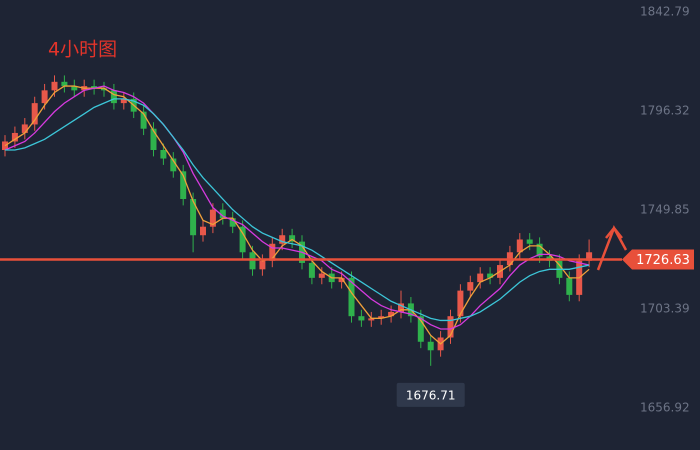 Image resolution: width=700 pixels, height=450 pixels. I want to click on low-annotation: 1676.71, so click(431, 395).